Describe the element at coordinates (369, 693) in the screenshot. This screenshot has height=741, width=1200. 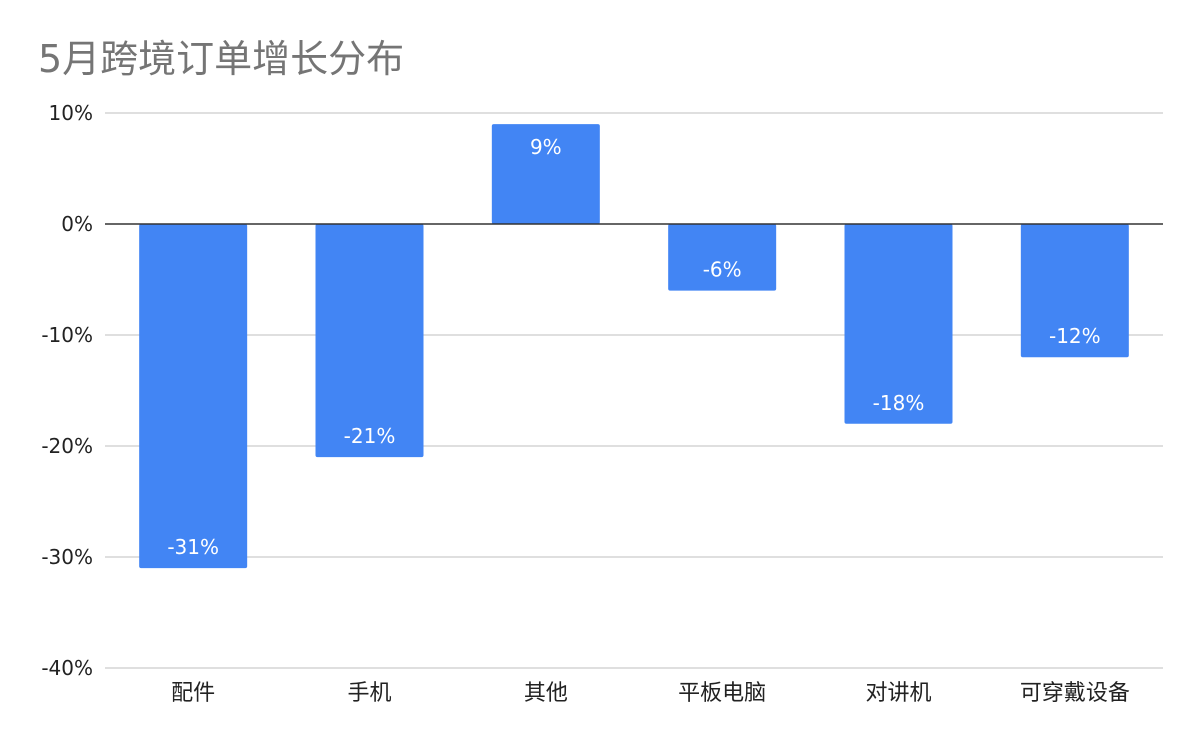
I see `category-label: 手机` at that location.